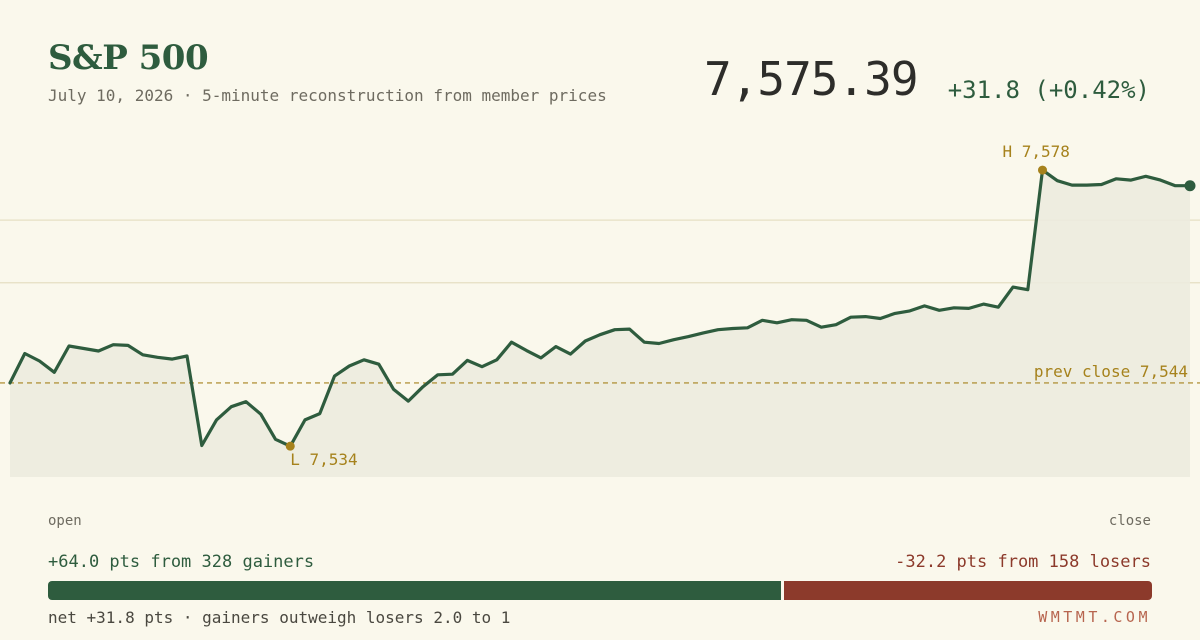 The image size is (1200, 640). What do you see at coordinates (1094, 617) in the screenshot?
I see `brand-logo: WMTMT.COM` at bounding box center [1094, 617].